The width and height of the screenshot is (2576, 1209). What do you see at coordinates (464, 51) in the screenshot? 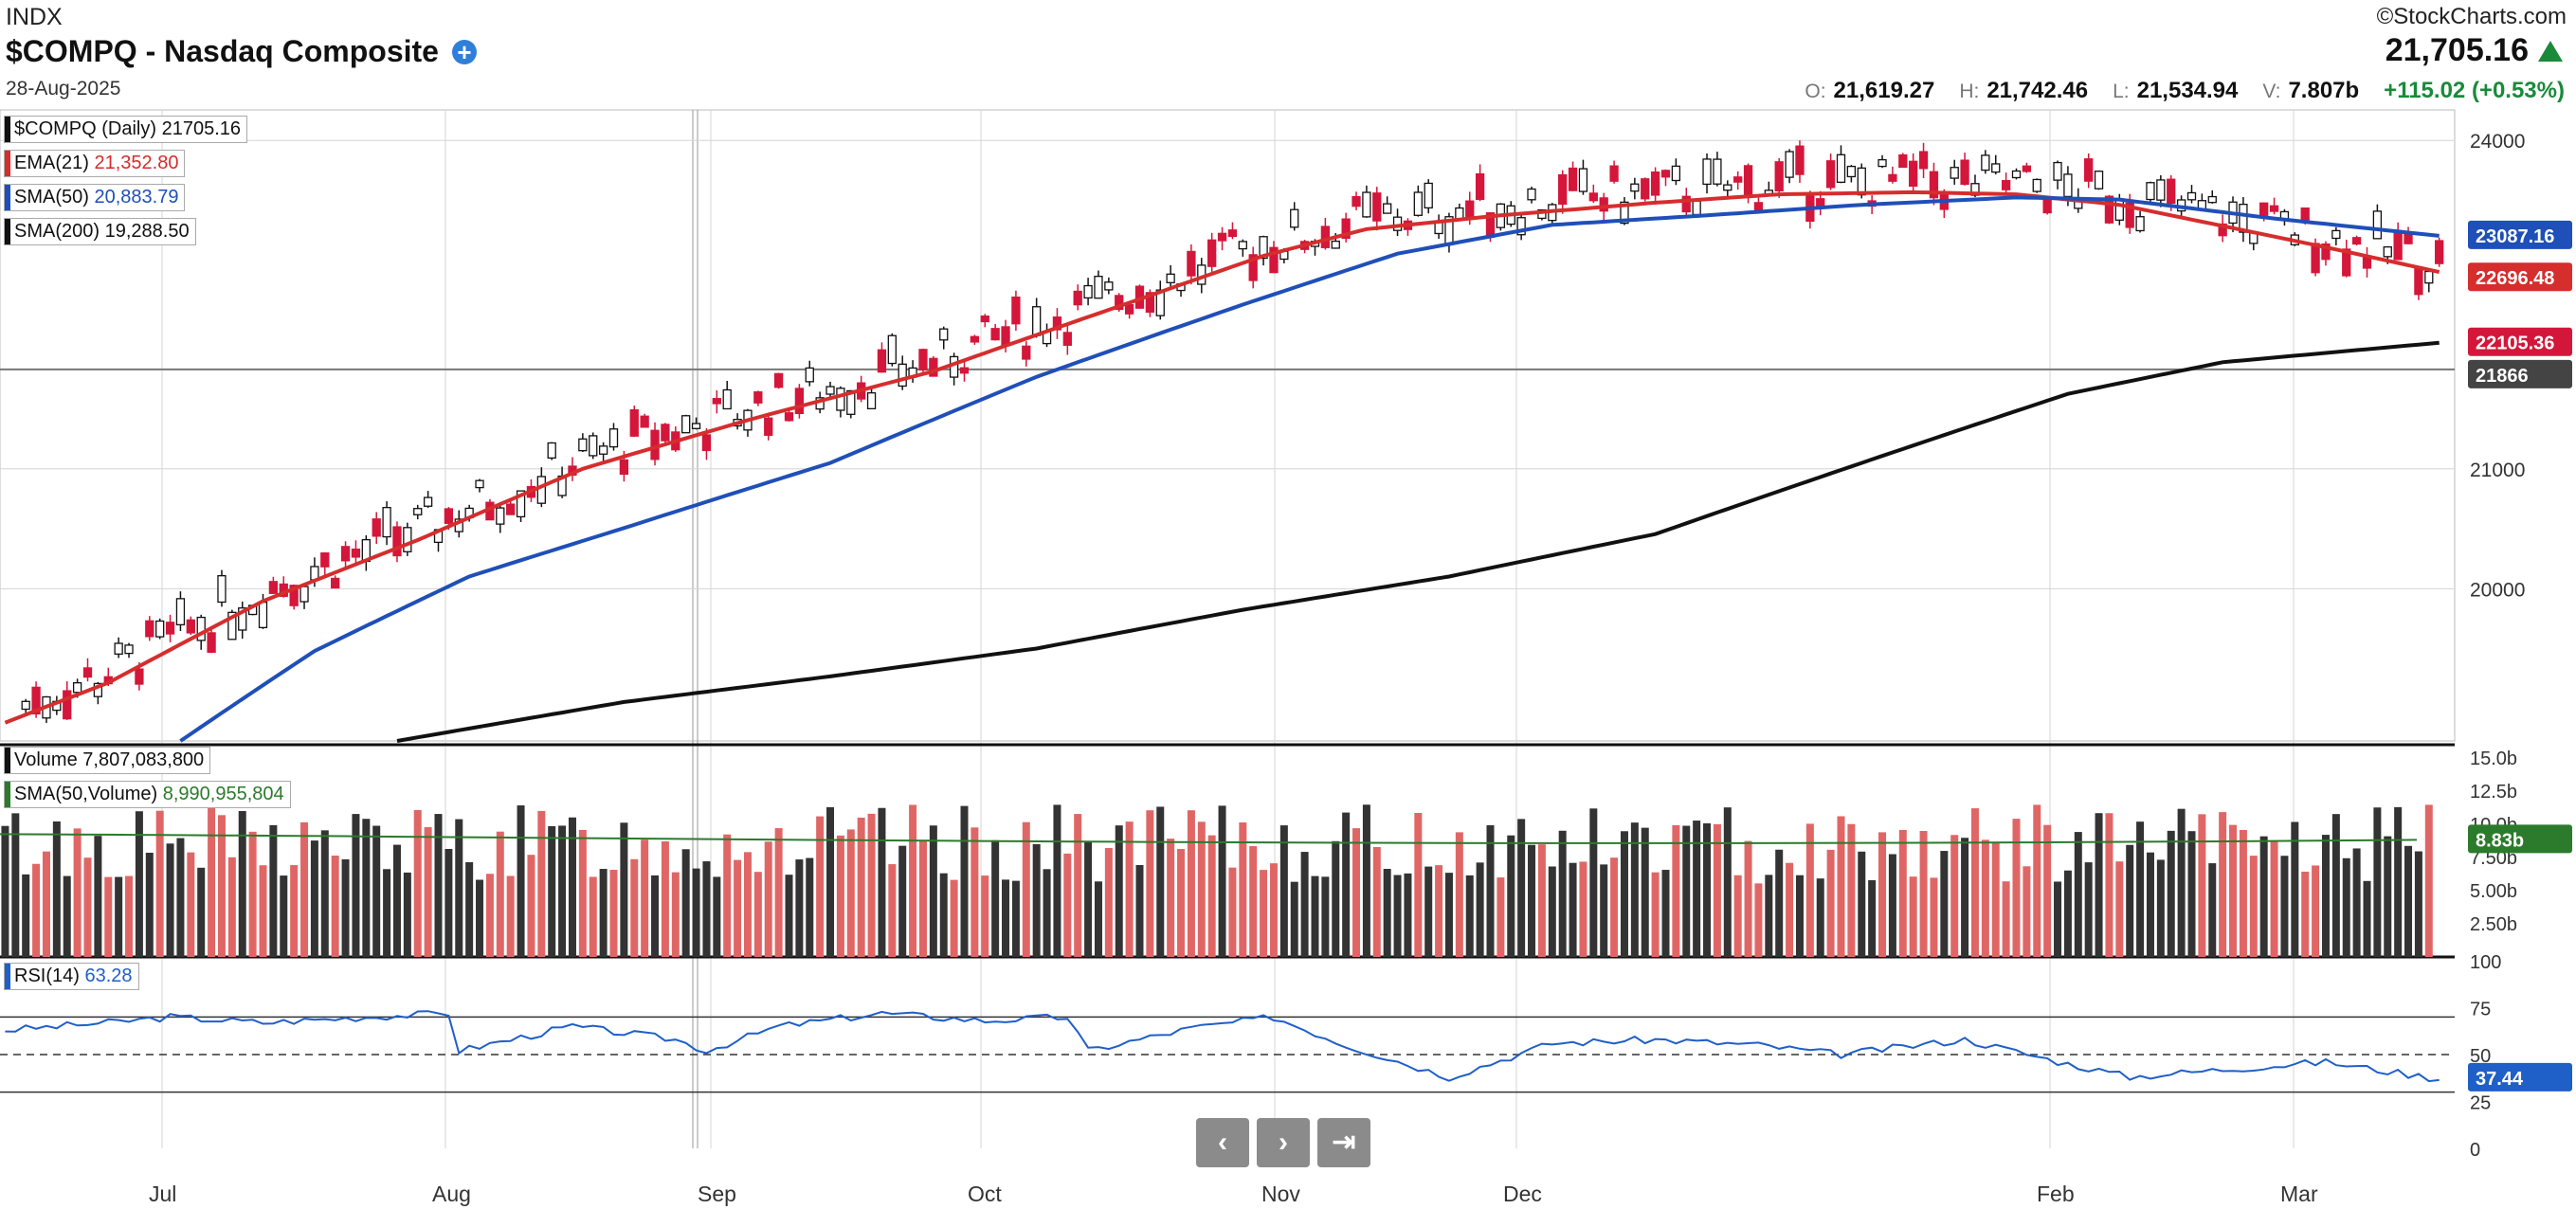
I see `add-icon: +` at bounding box center [464, 51].